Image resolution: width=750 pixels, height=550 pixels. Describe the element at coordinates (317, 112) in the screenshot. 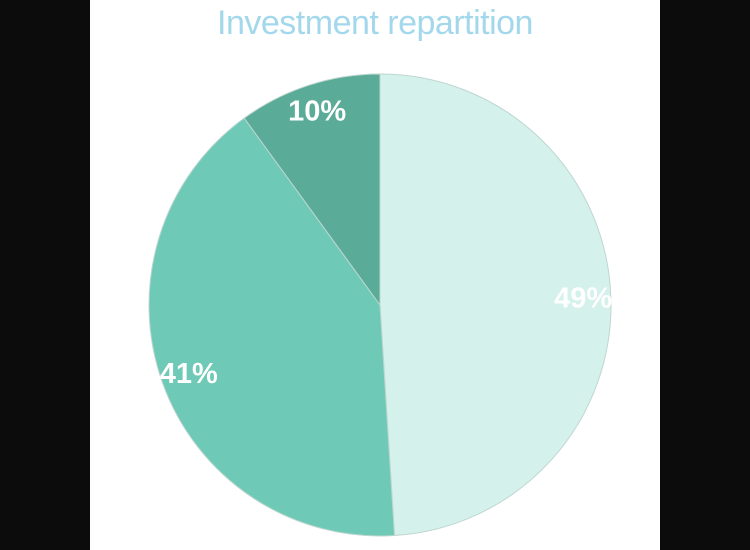

I see `pie-slice-label-2: 10%` at that location.